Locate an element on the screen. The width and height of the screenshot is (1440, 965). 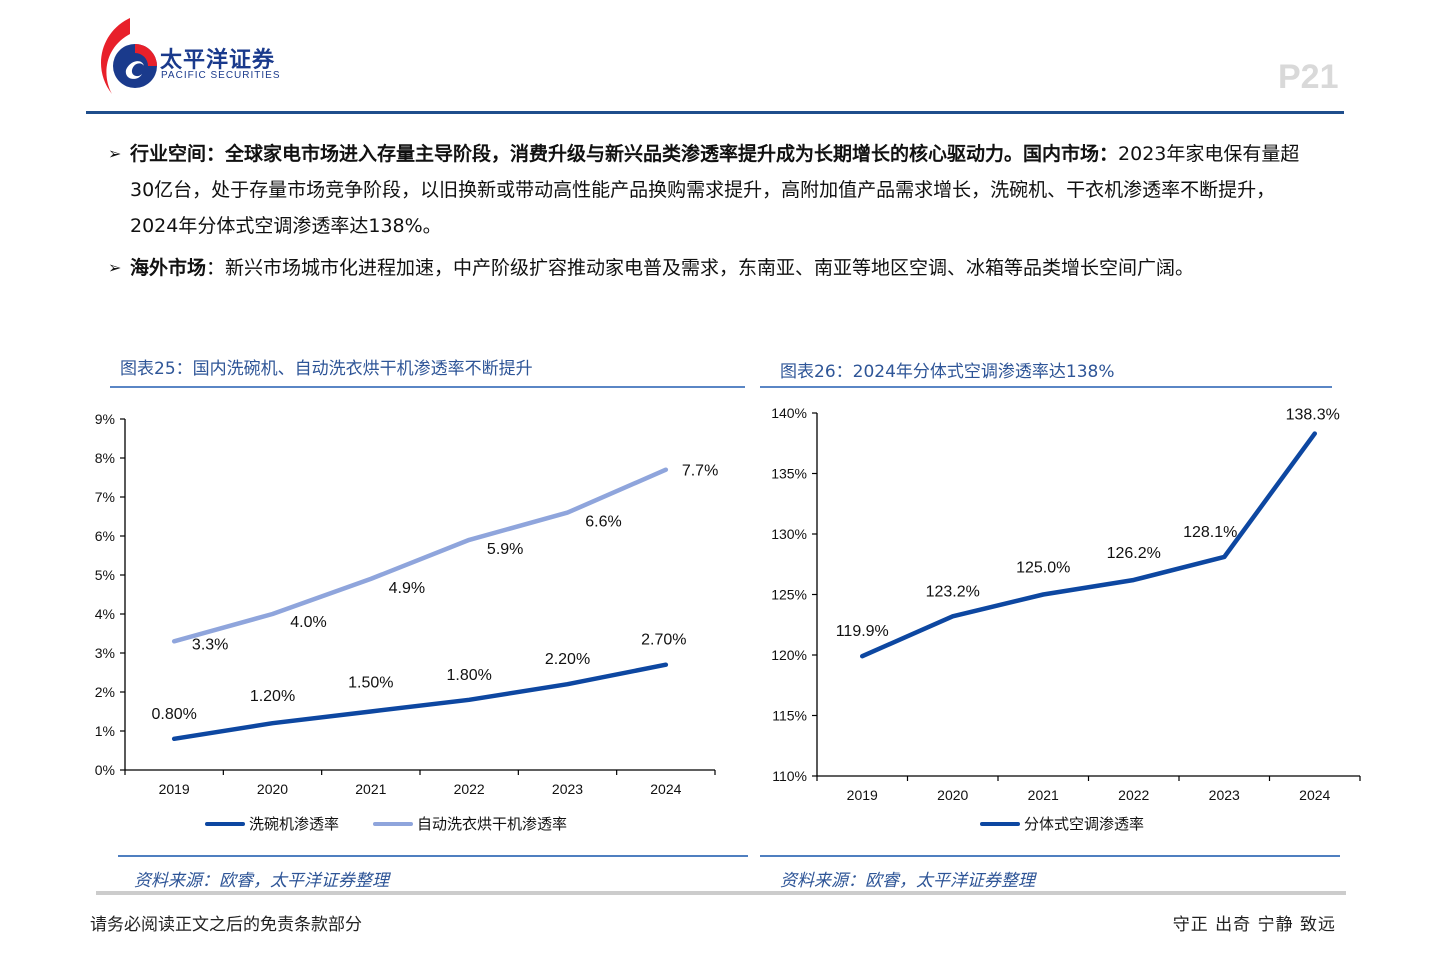
legend-item-dishwasher: 洗碗机渗透率 is located at coordinates (272, 823).